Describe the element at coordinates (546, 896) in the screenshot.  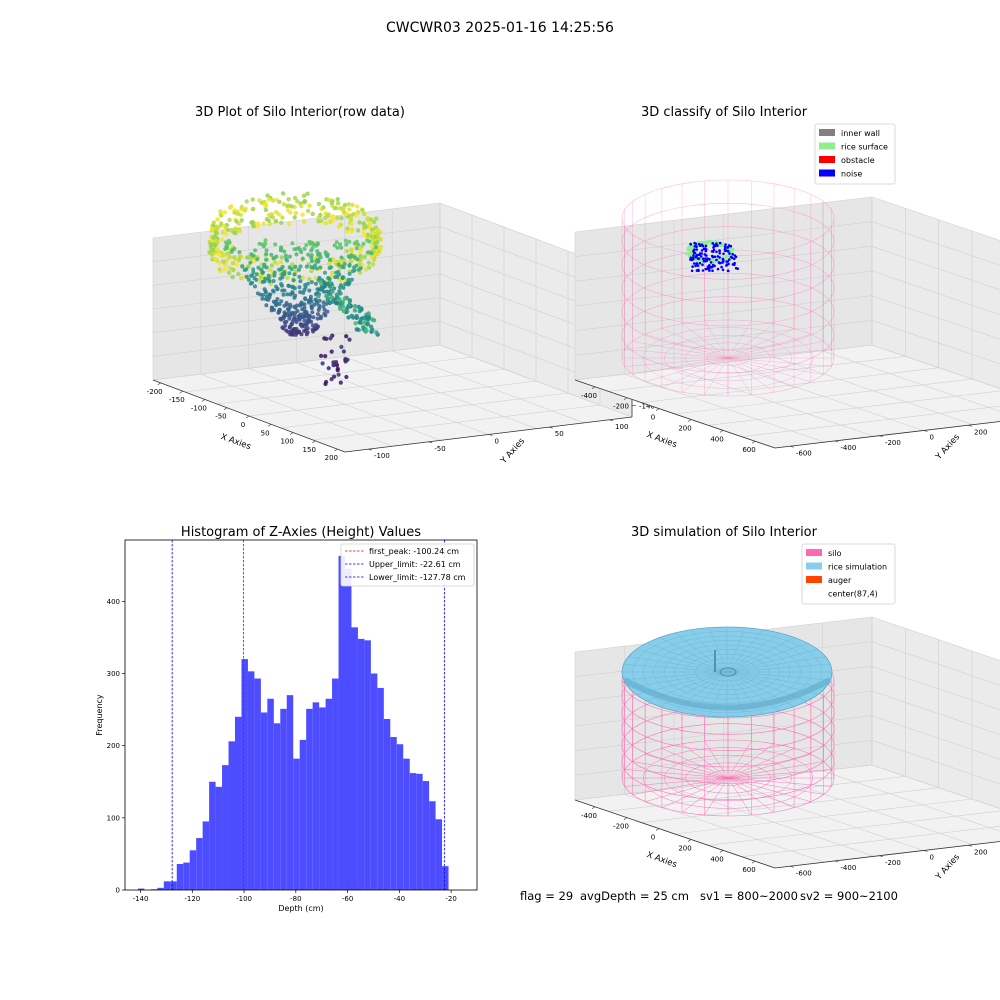
I see `status-flag: flag = 29` at that location.